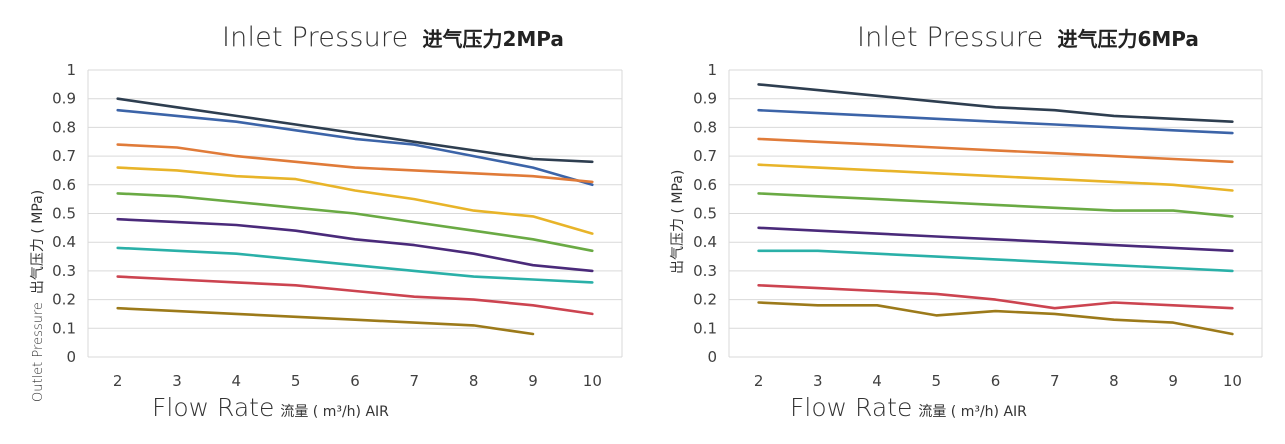 The width and height of the screenshot is (1285, 444). I want to click on chart-title-cn: 进气压力6MPa, so click(1128, 39).